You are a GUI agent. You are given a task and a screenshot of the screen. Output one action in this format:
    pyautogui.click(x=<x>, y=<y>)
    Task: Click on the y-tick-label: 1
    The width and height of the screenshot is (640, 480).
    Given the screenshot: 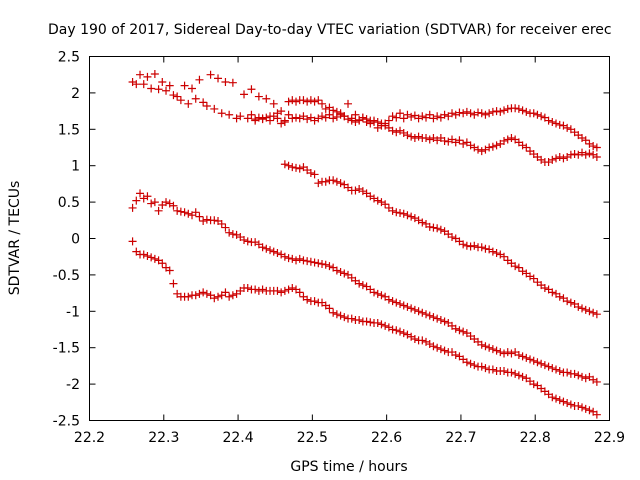 What is the action you would take?
    pyautogui.click(x=75, y=167)
    